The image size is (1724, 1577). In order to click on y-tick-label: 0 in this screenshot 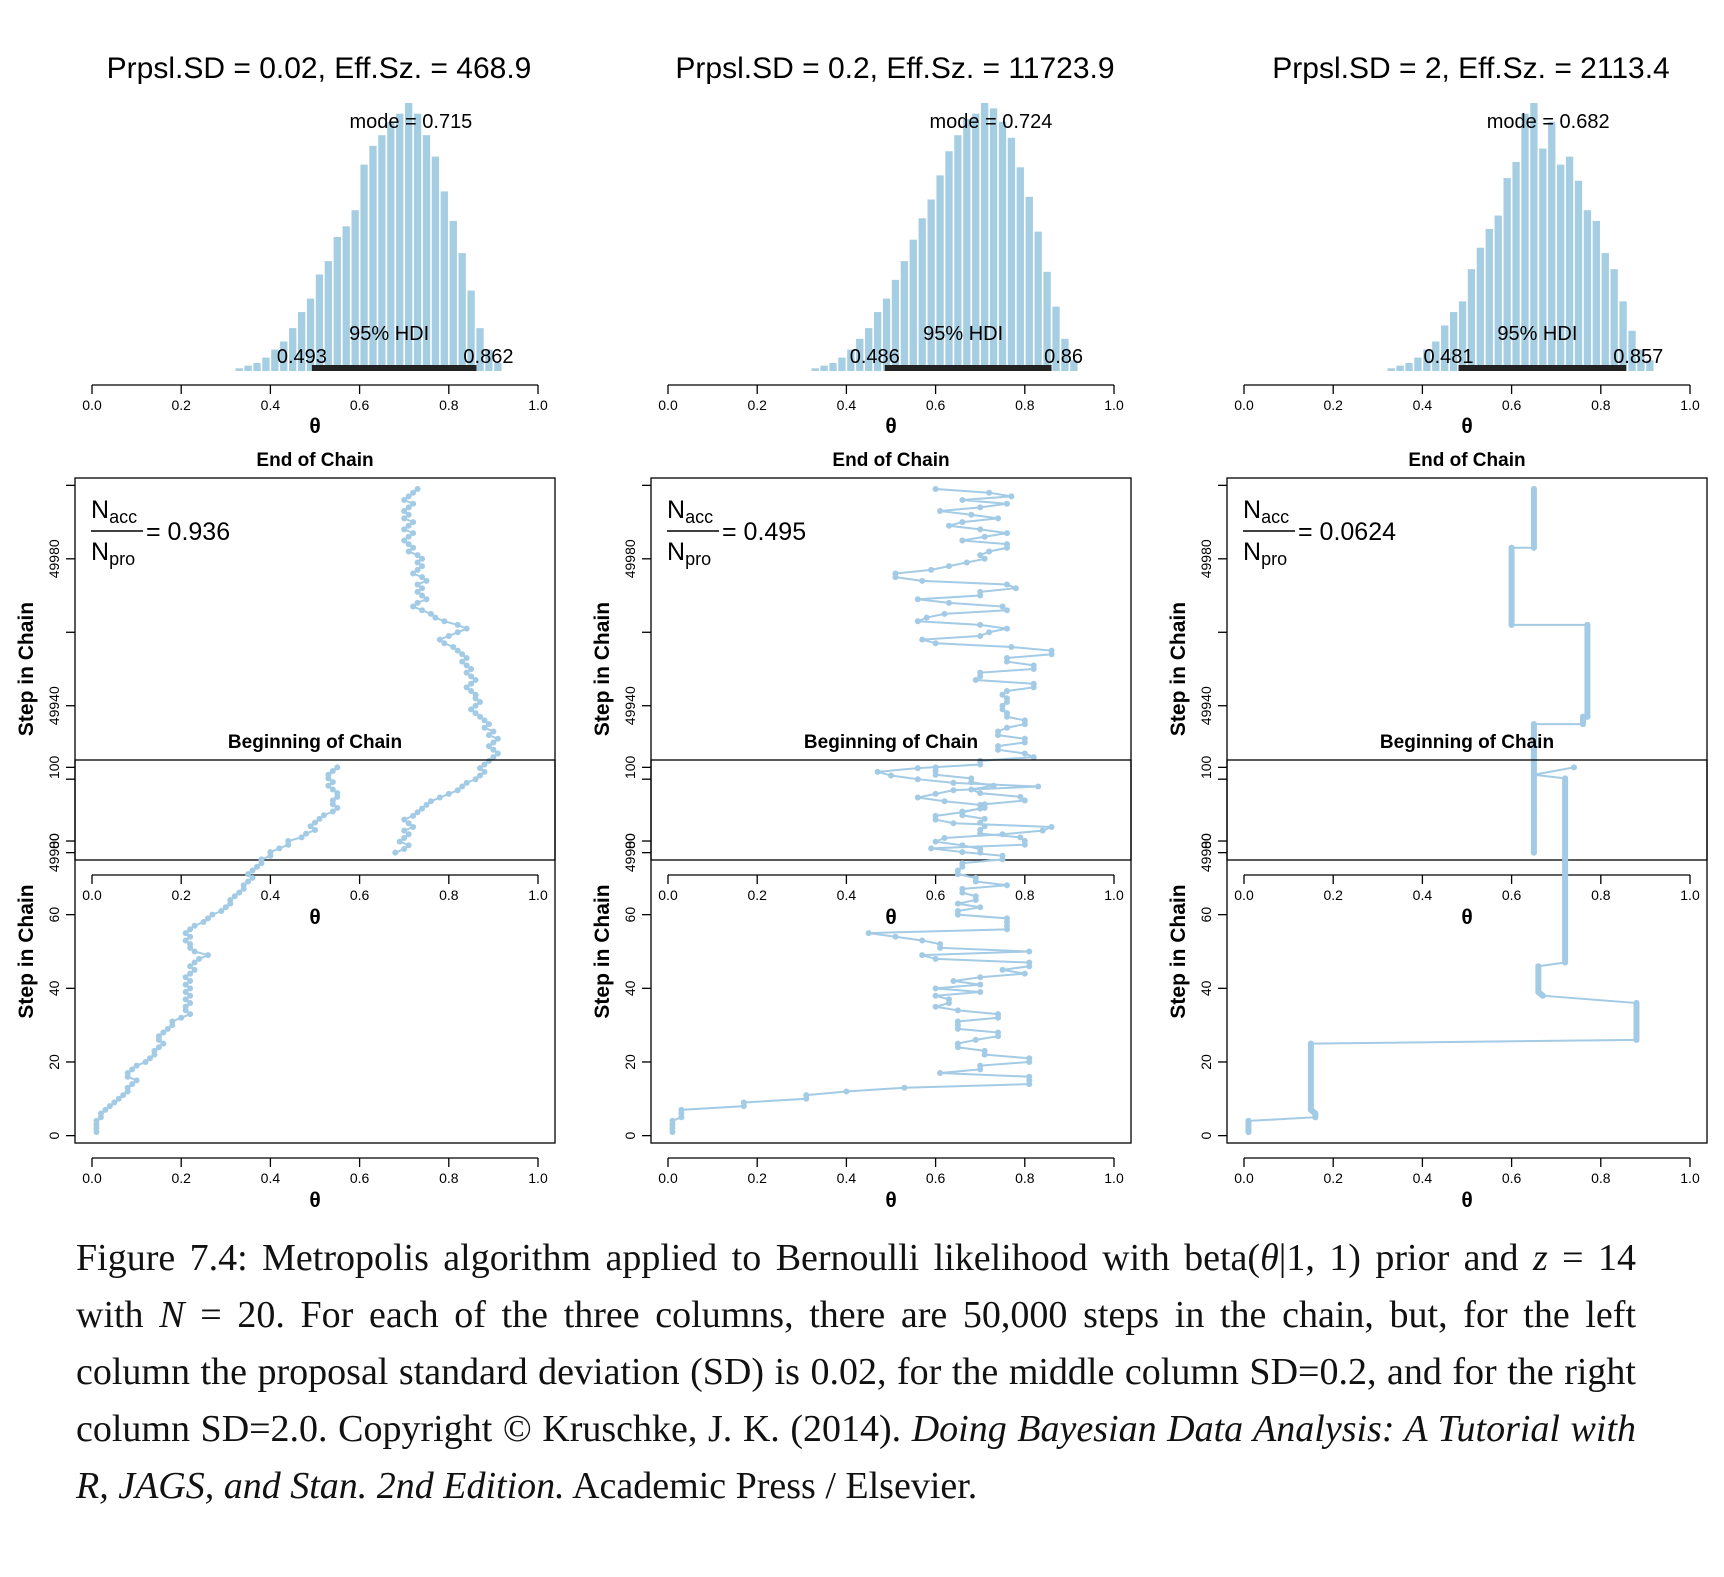, I will do `click(1206, 1136)`.